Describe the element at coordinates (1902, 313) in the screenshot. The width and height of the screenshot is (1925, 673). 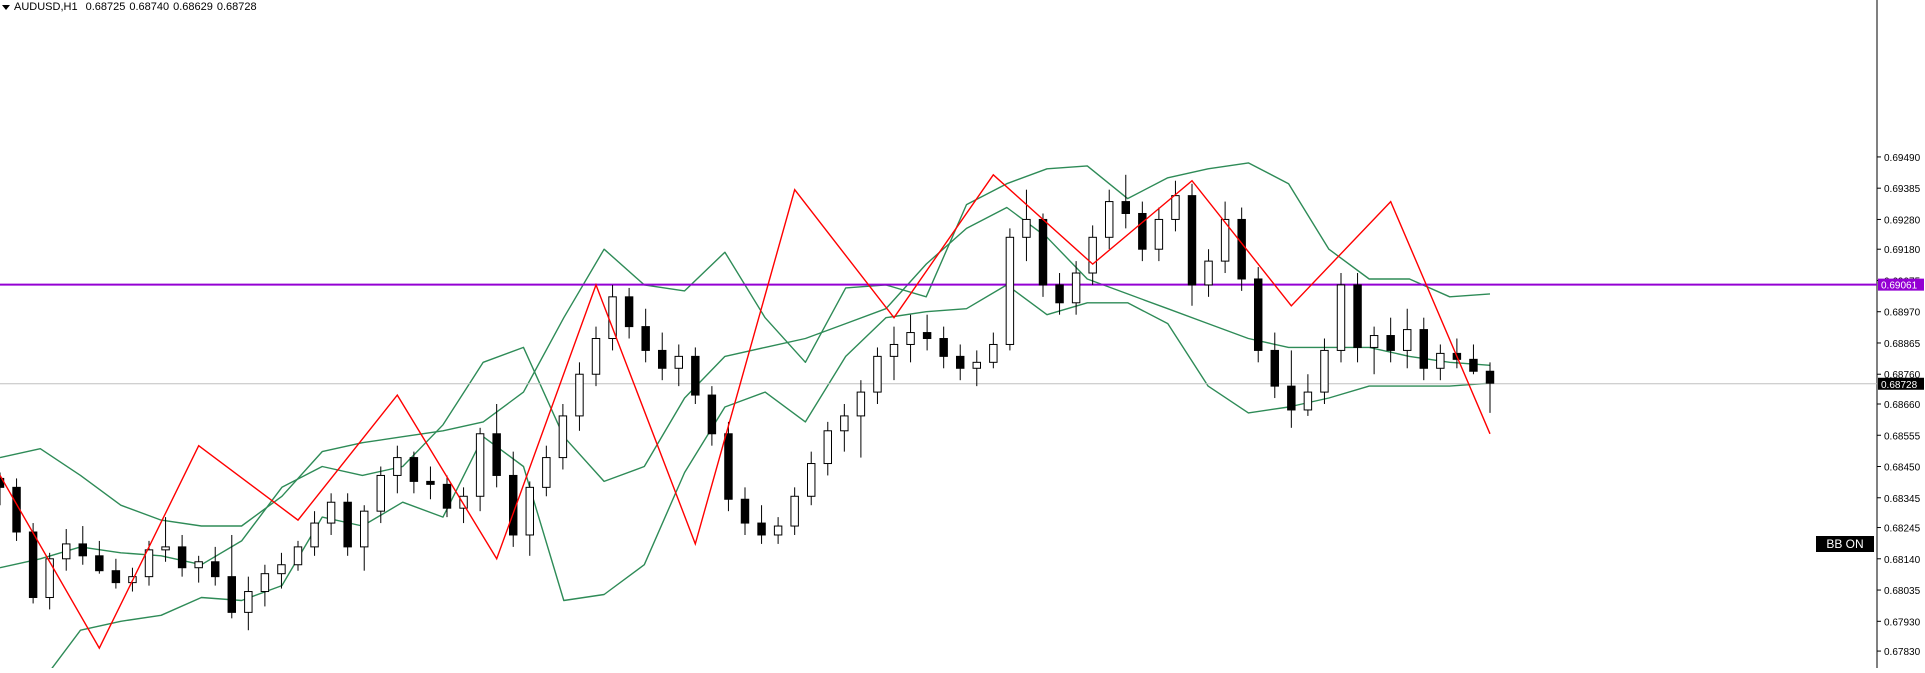
I see `y-tick-label: 0.68970` at that location.